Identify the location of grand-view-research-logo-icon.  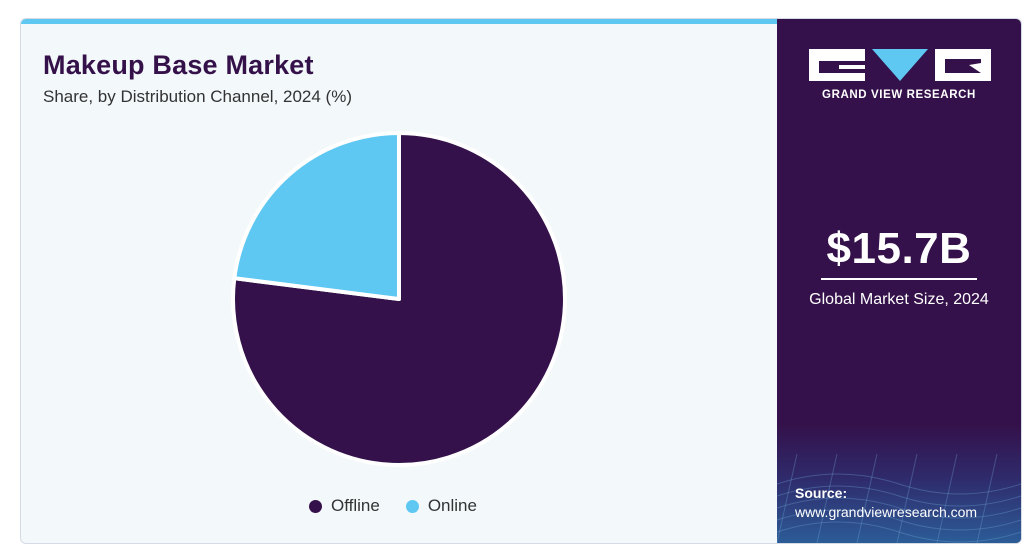
(900, 65).